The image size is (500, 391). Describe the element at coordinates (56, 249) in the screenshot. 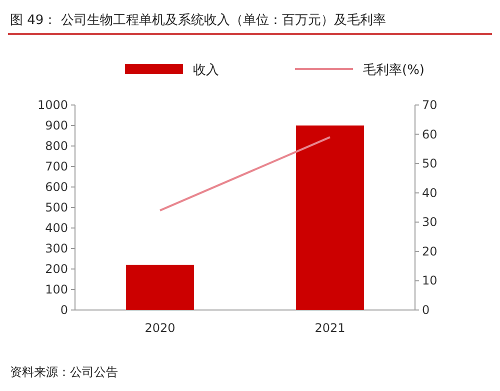

I see `y-tick-label: 300` at that location.